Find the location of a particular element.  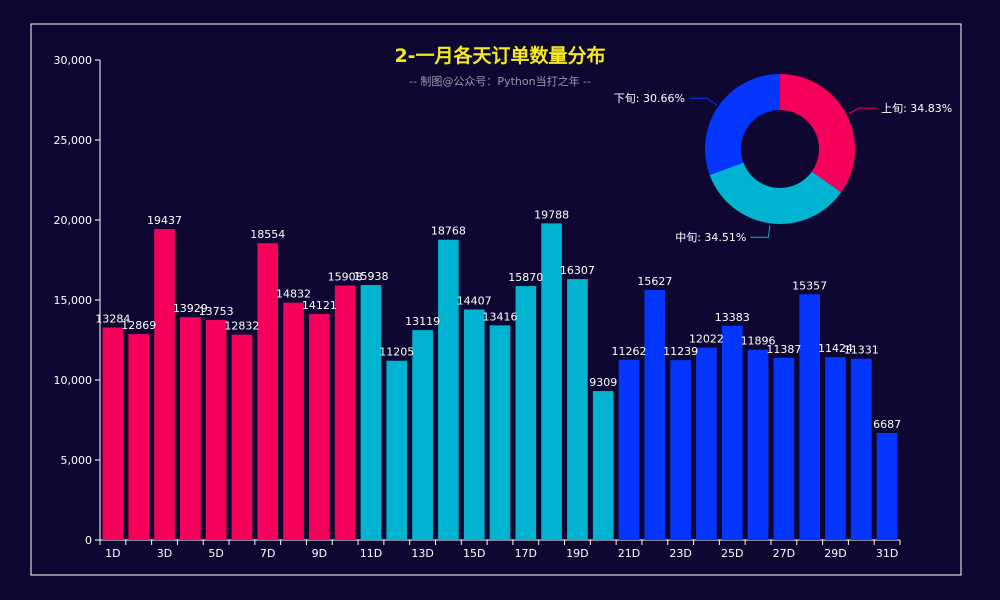

bar-data-label: 13929 is located at coordinates (190, 308).